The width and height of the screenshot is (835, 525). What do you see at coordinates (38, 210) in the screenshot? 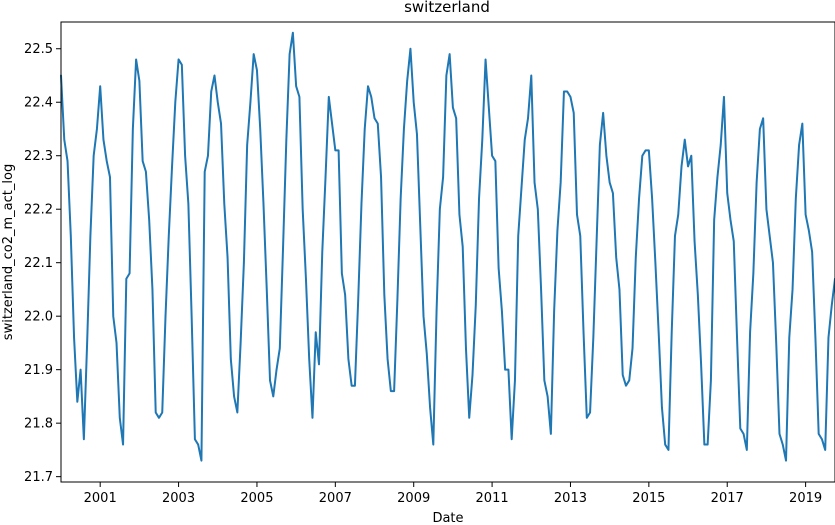
I see `y-tick-label: 22.2` at bounding box center [38, 210].